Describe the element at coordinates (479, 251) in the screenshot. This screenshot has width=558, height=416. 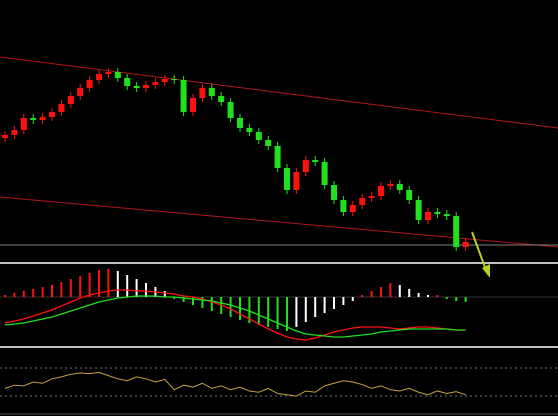
I see `arrow-shaft` at that location.